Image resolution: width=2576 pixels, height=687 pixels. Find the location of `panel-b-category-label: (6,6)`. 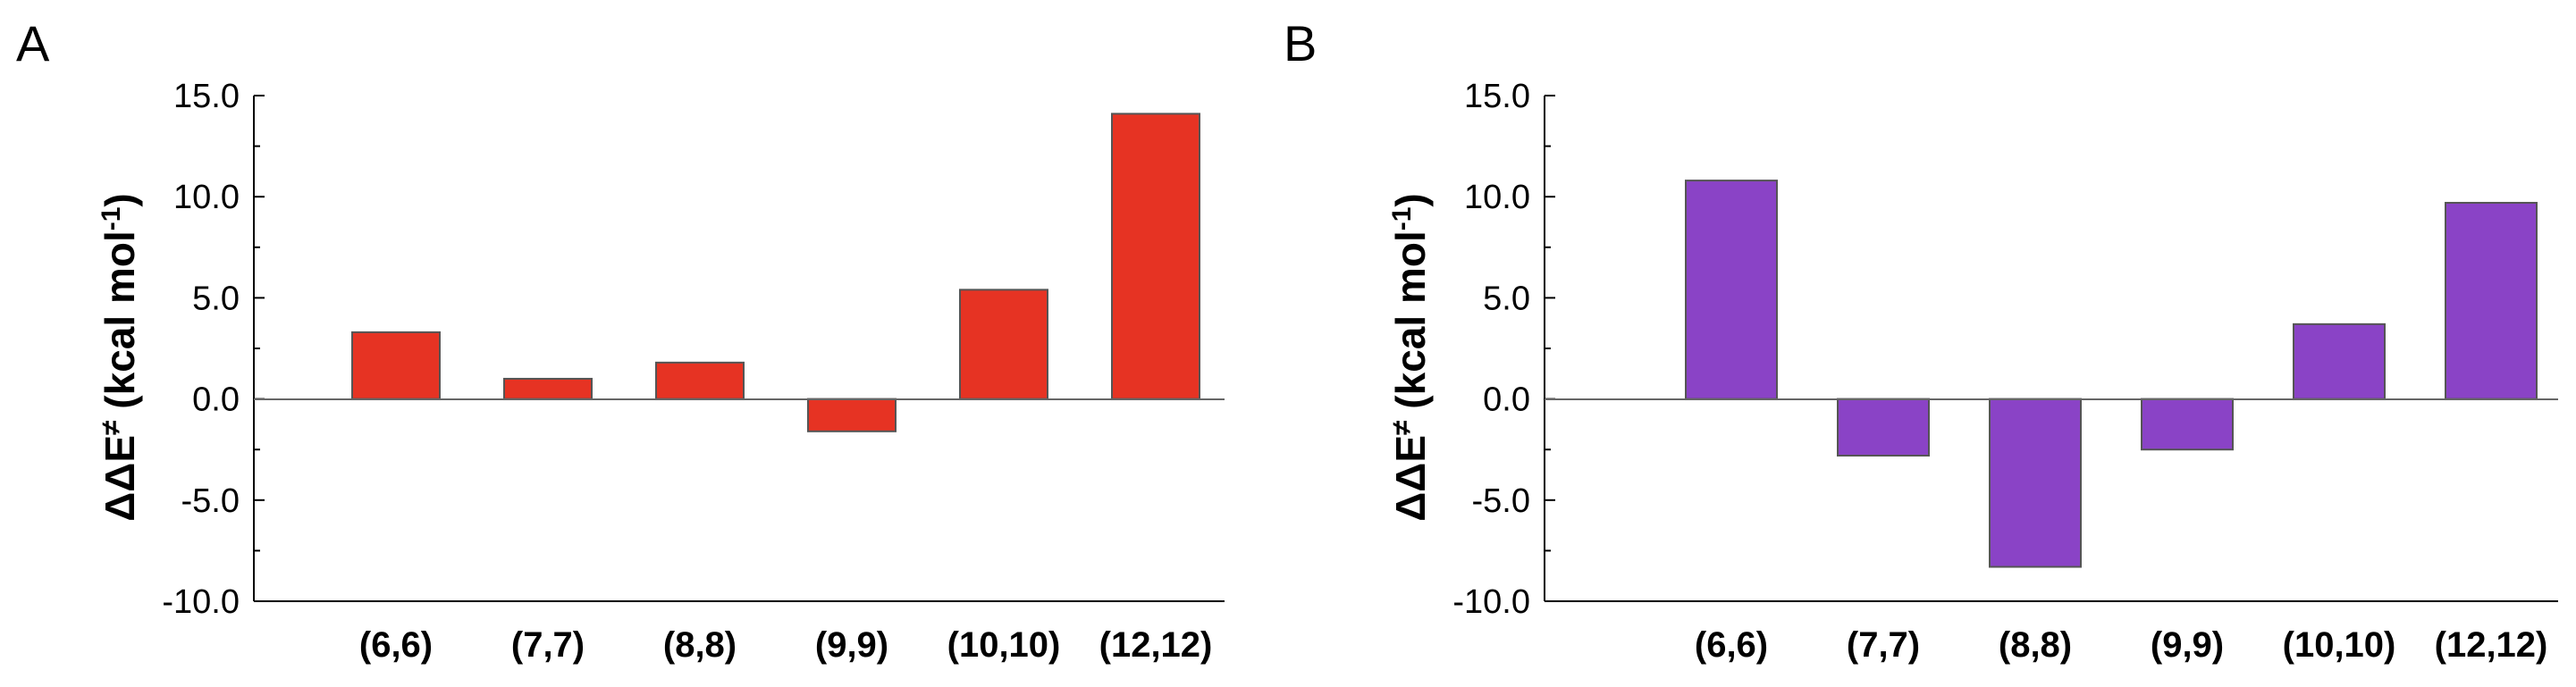

panel-b-category-label: (6,6) is located at coordinates (1732, 645).